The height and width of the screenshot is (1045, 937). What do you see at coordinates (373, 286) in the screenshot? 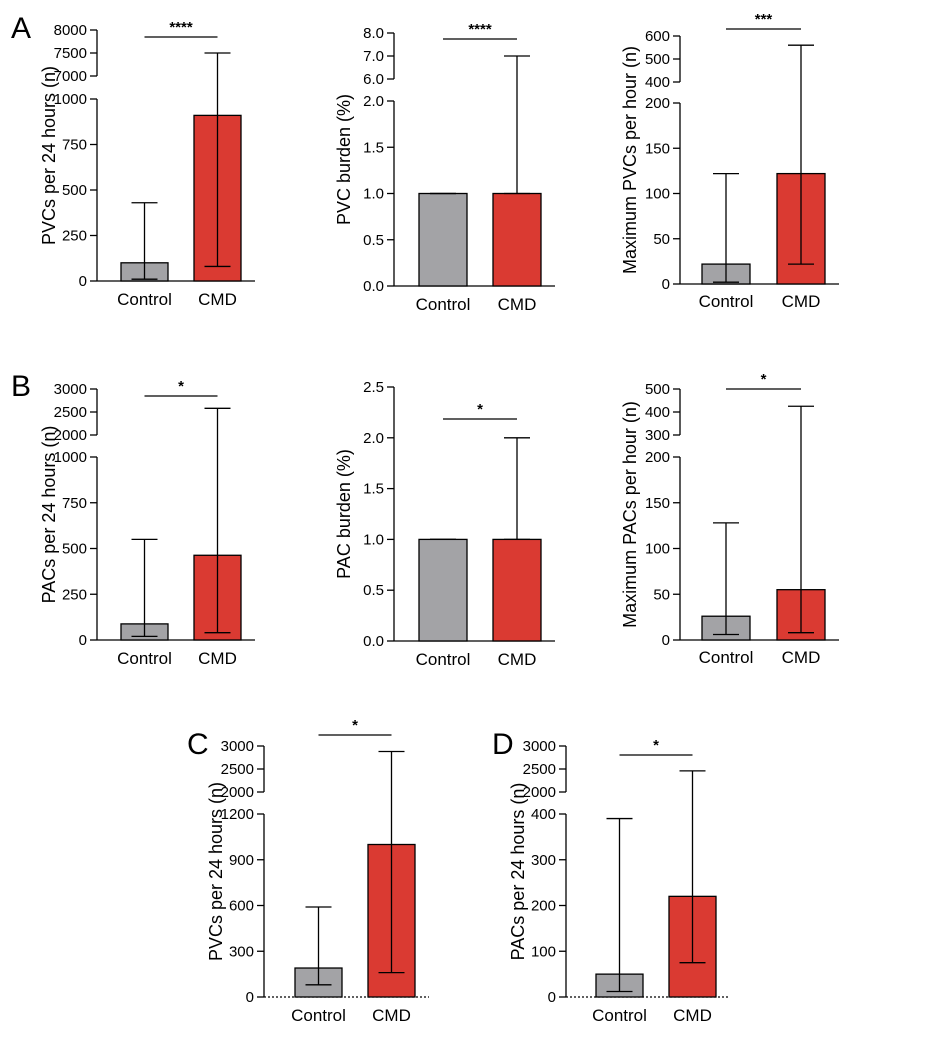
I see `y-tick-label: 0.0` at bounding box center [373, 286].